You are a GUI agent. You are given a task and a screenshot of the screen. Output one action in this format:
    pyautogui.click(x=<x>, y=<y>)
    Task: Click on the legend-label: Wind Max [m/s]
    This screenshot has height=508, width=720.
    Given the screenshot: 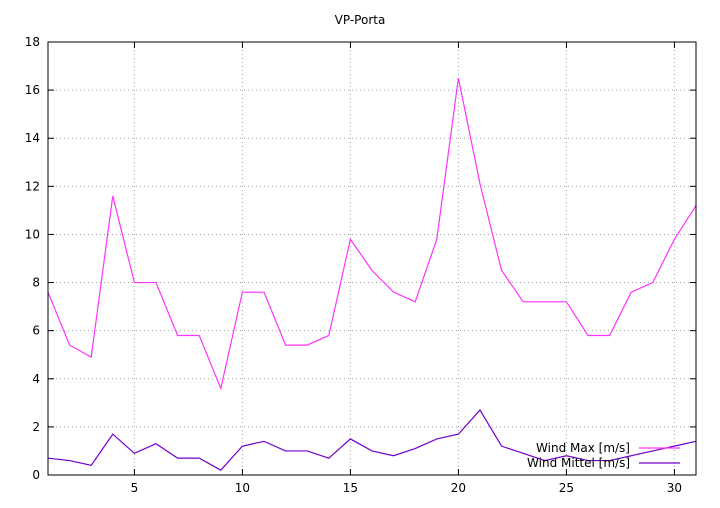 What is the action you would take?
    pyautogui.click(x=583, y=448)
    